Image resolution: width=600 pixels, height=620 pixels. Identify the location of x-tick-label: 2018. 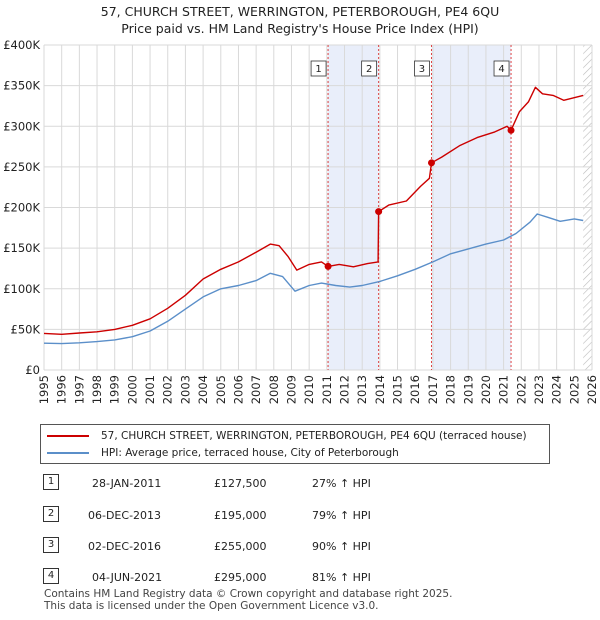
(451, 389).